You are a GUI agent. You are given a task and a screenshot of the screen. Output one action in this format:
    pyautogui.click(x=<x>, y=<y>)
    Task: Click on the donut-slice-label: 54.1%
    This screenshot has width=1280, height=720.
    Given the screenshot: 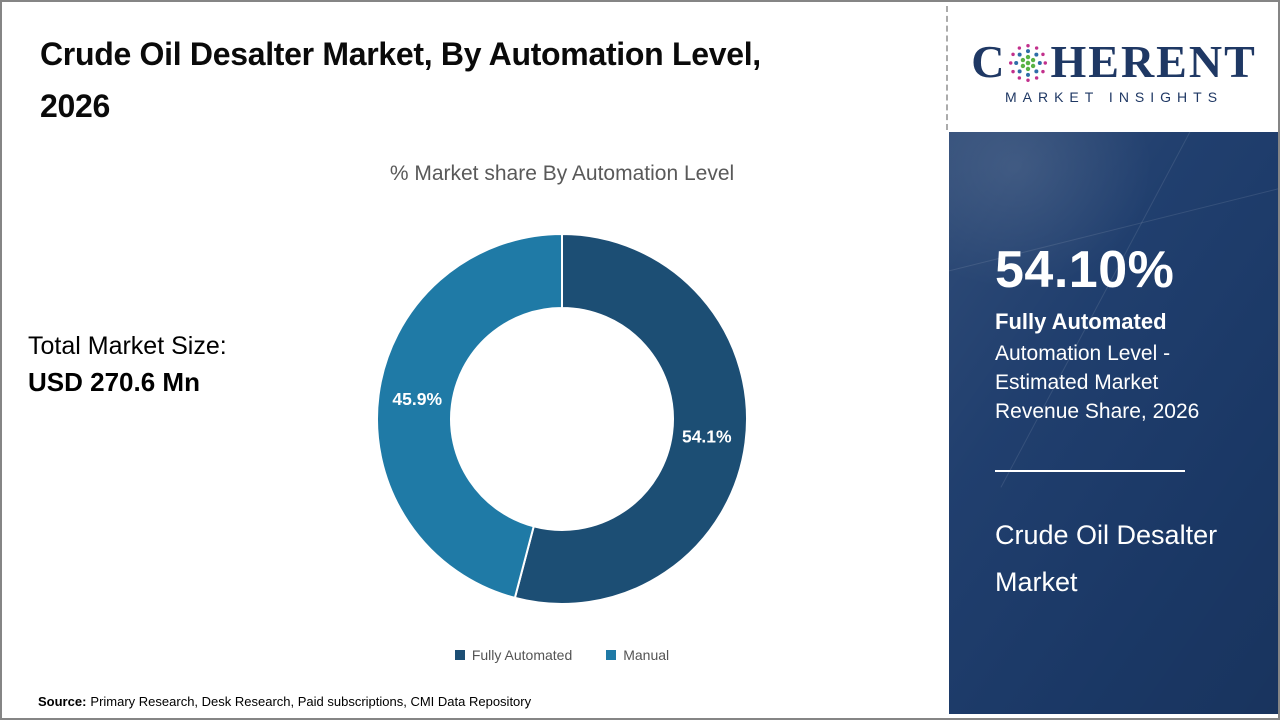 What is the action you would take?
    pyautogui.click(x=707, y=436)
    